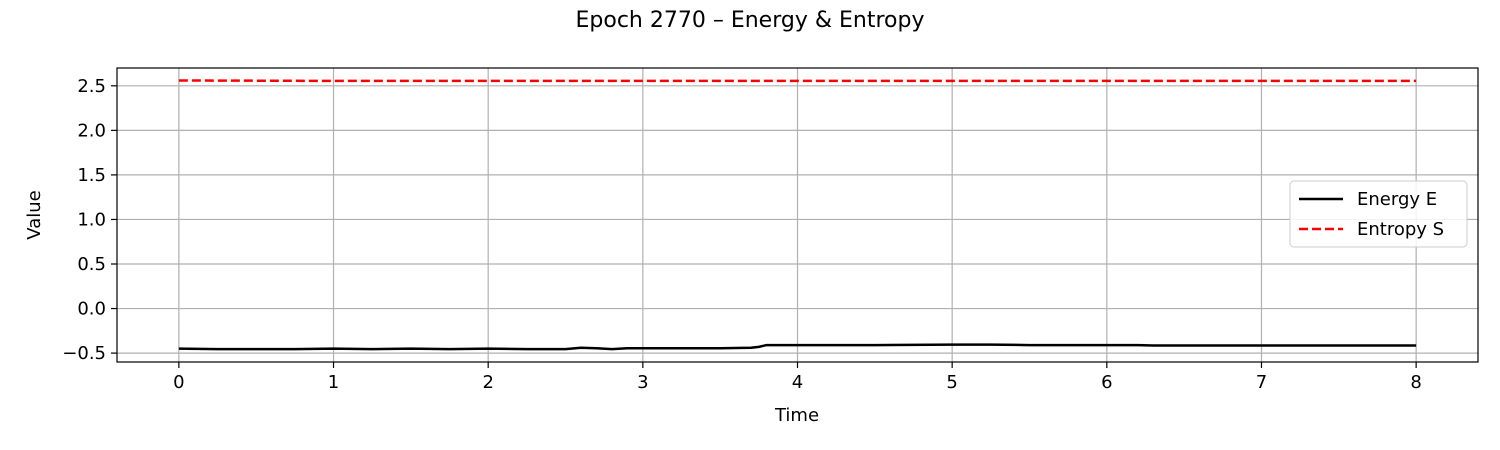 Image resolution: width=1500 pixels, height=450 pixels. Describe the element at coordinates (1261, 382) in the screenshot. I see `x-tick-label: 7` at that location.